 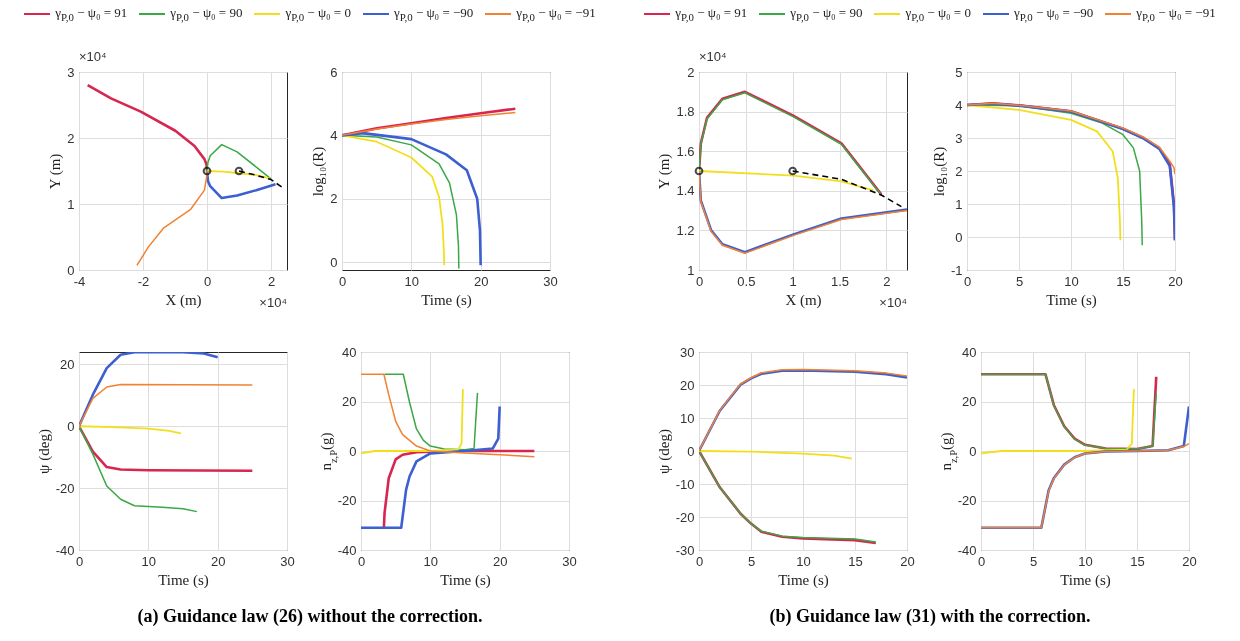 What do you see at coordinates (959, 72) in the screenshot?
I see `y-tick-label: 5` at bounding box center [959, 72].